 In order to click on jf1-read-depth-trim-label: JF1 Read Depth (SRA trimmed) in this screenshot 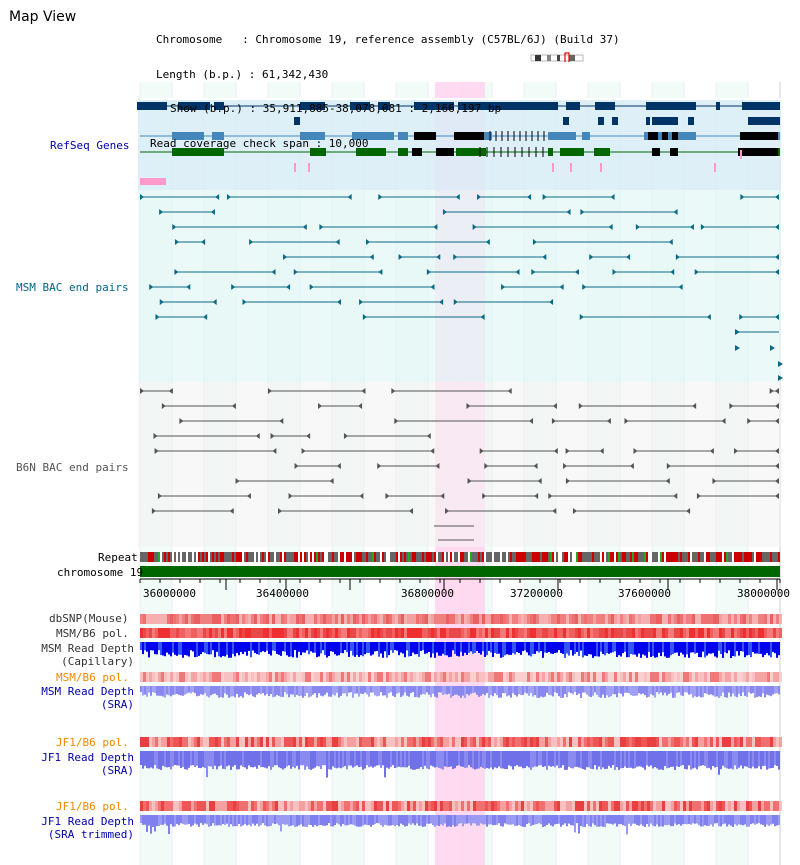, I will do `click(77, 828)`.